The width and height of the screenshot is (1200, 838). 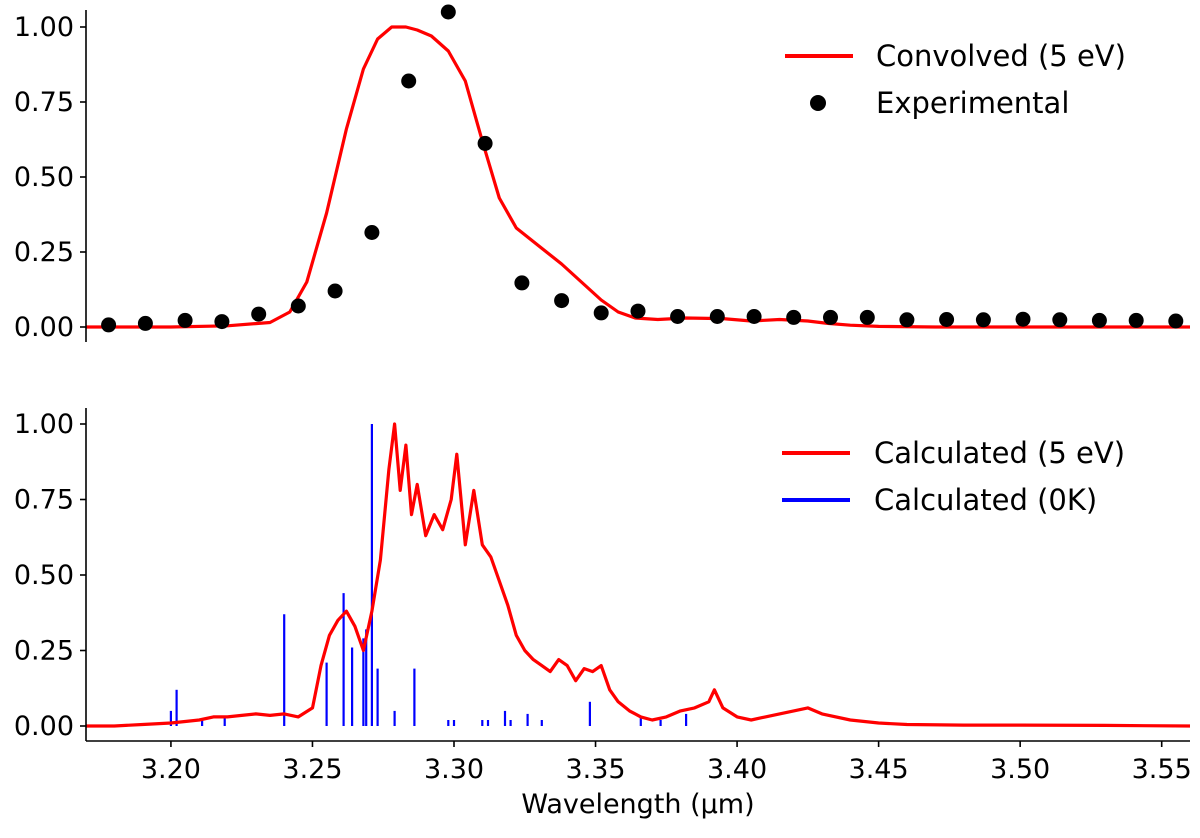 What do you see at coordinates (44, 27) in the screenshot?
I see `top-y-tick-label: 1.00` at bounding box center [44, 27].